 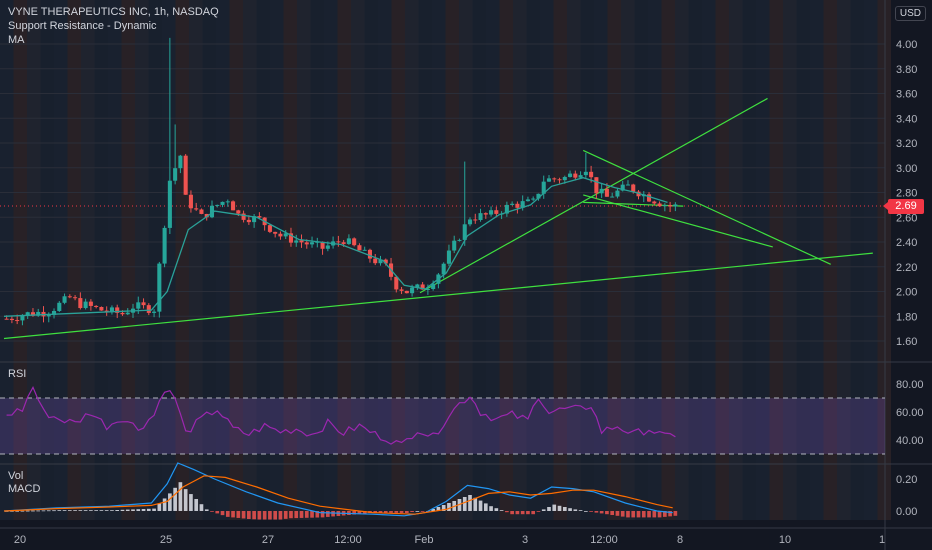 I want to click on rsi-label: RSI, so click(x=17, y=374).